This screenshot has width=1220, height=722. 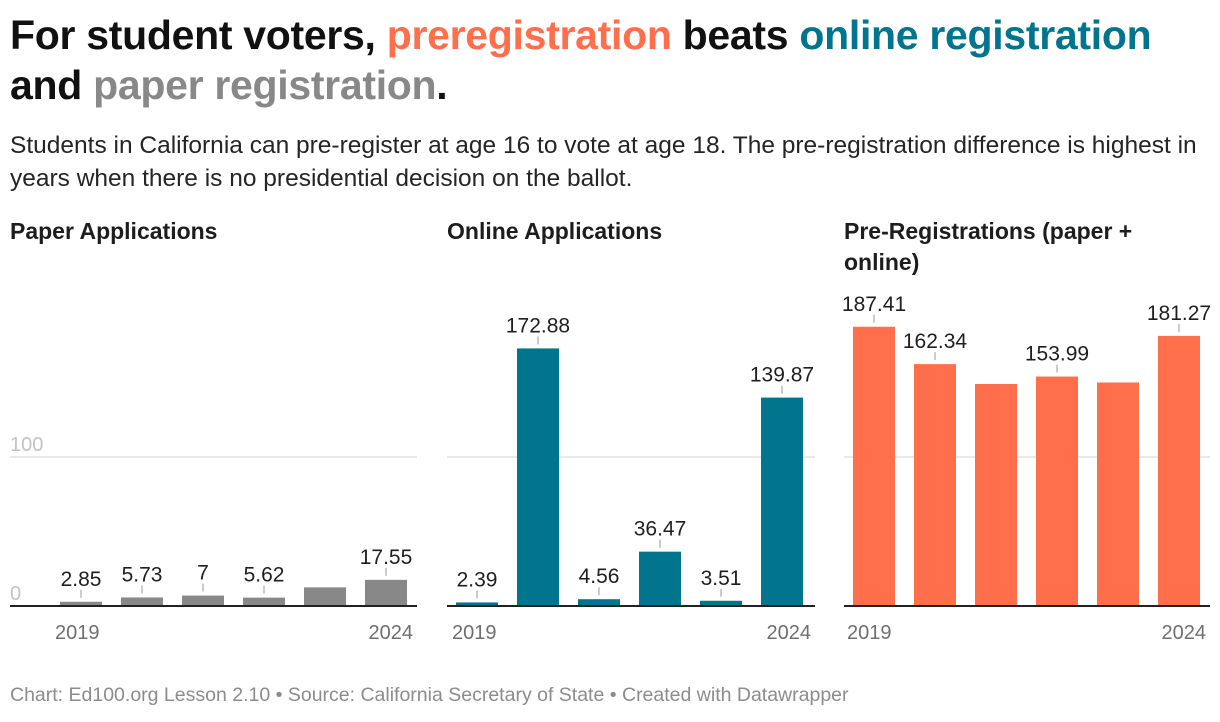 I want to click on data-label-5: 181.27, so click(x=1179, y=313).